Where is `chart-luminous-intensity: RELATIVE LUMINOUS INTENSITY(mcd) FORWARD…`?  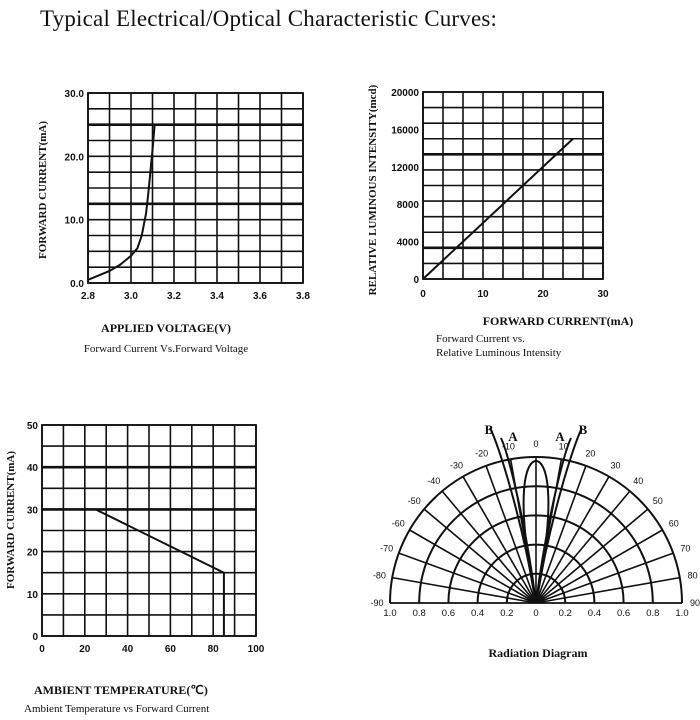
chart-luminous-intensity: RELATIVE LUMINOUS INTENSITY(mcd) FORWARD… is located at coordinates (500, 221).